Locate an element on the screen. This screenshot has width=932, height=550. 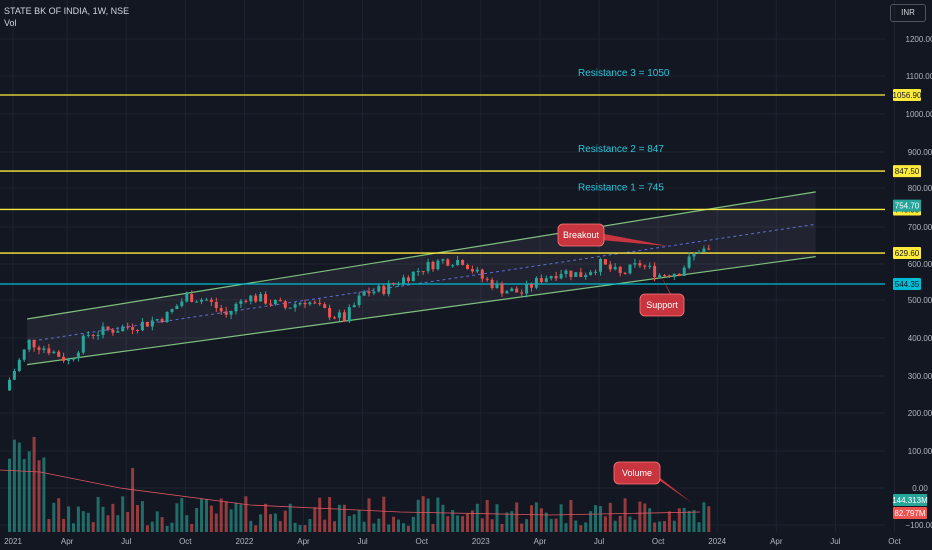
callout-pointer is located at coordinates (631, 239).